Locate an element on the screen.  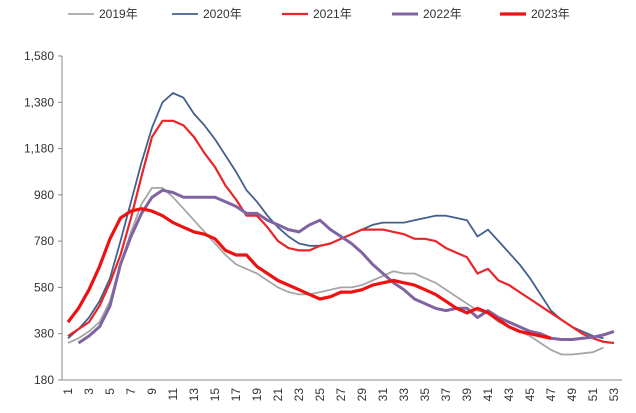
x-tick-label: 37 is located at coordinates (446, 395).